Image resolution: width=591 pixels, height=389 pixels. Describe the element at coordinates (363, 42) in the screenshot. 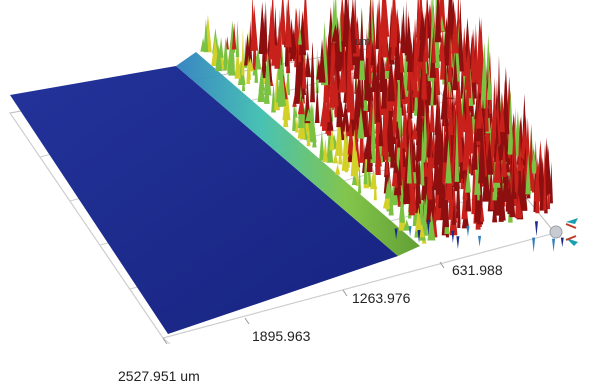

I see `top-unit-label: um` at that location.